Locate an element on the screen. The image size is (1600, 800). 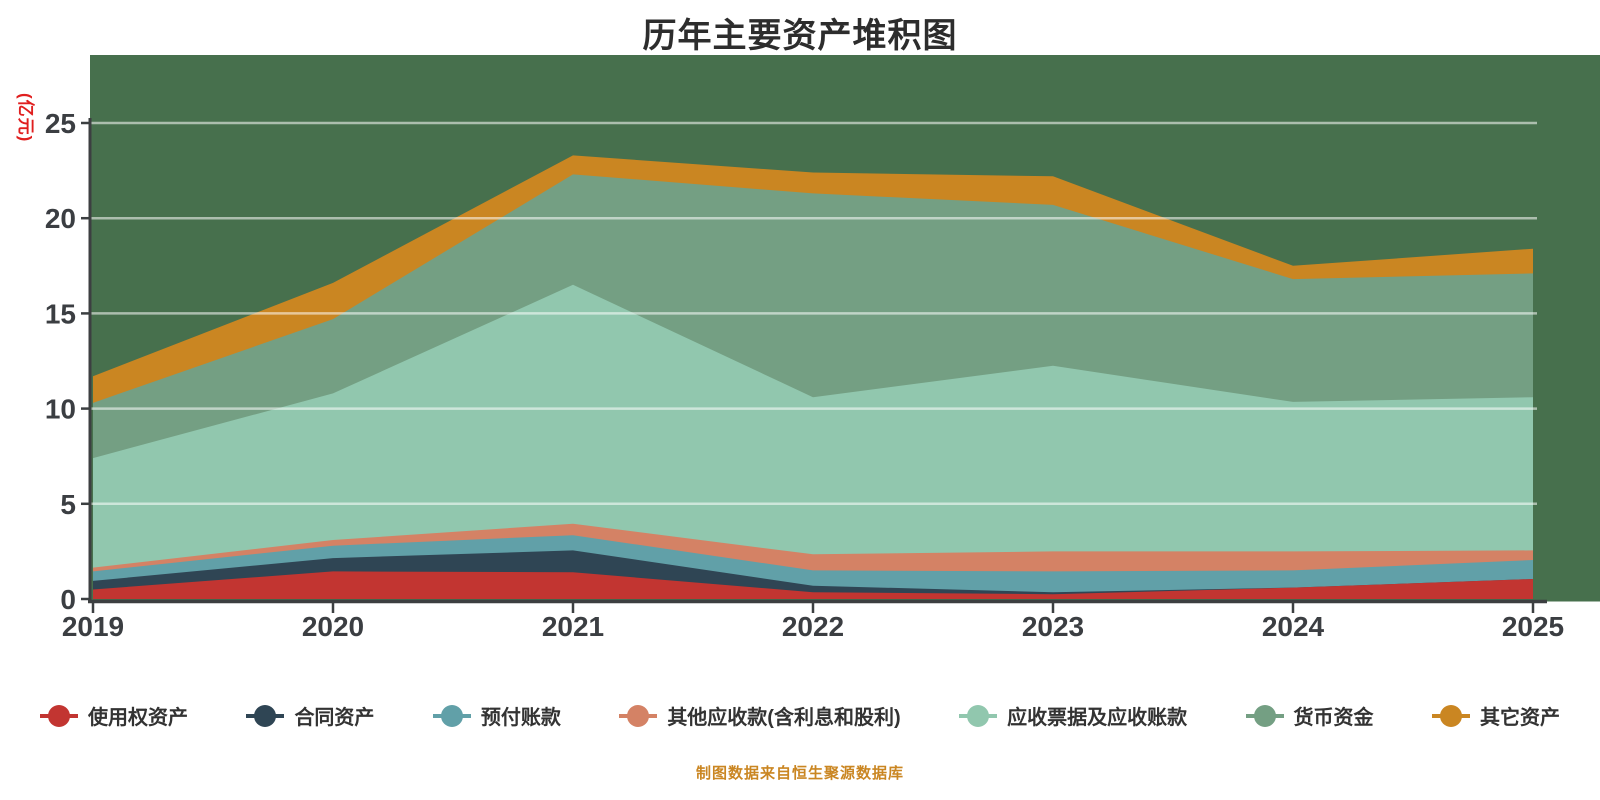
legend-item-5: 货币资金 is located at coordinates (1309, 715).